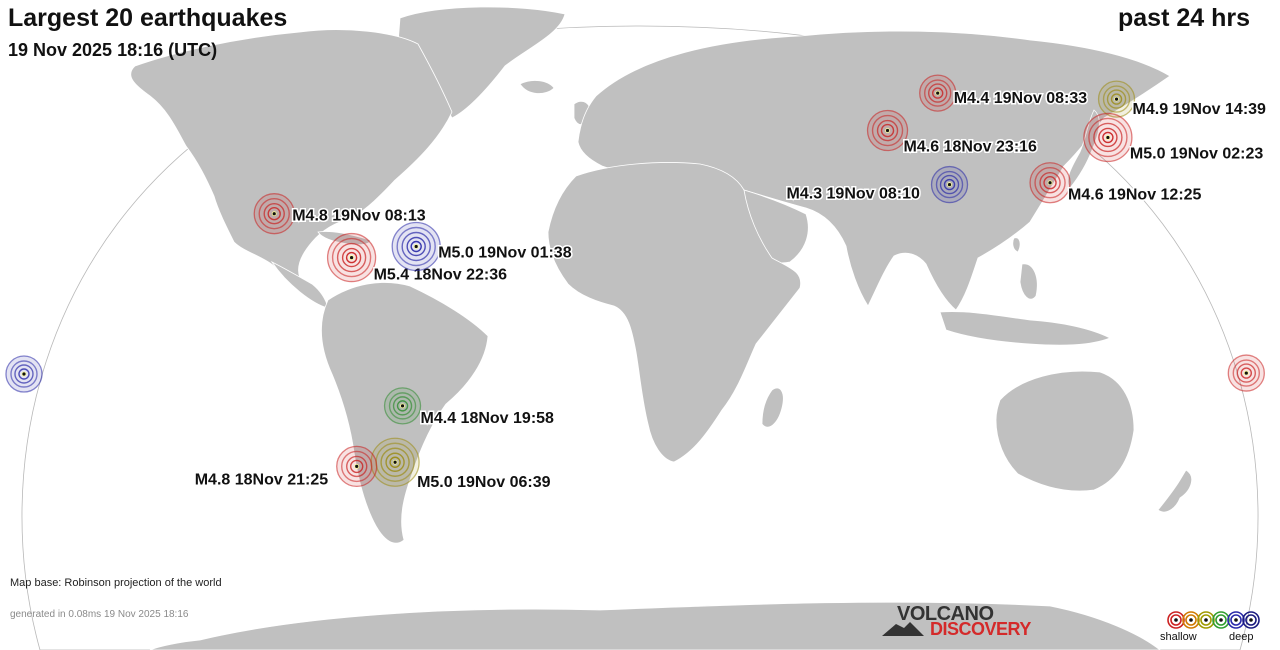 The width and height of the screenshot is (1280, 650). Describe the element at coordinates (853, 194) in the screenshot. I see `earthquake-label: M4.3 19Nov 08:10` at that location.